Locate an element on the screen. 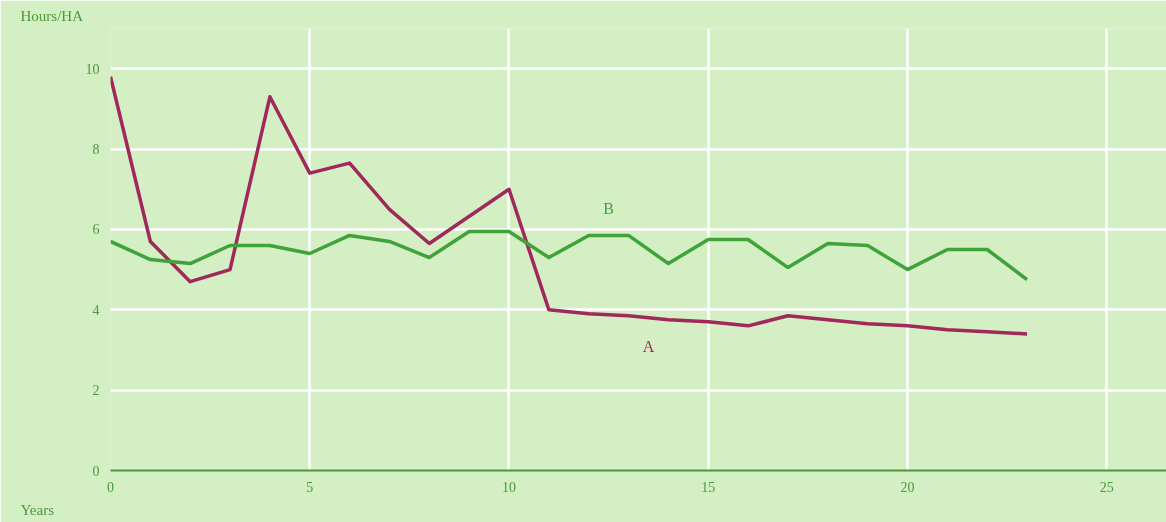 The width and height of the screenshot is (1166, 522). y-tick-label: 8 is located at coordinates (96, 150).